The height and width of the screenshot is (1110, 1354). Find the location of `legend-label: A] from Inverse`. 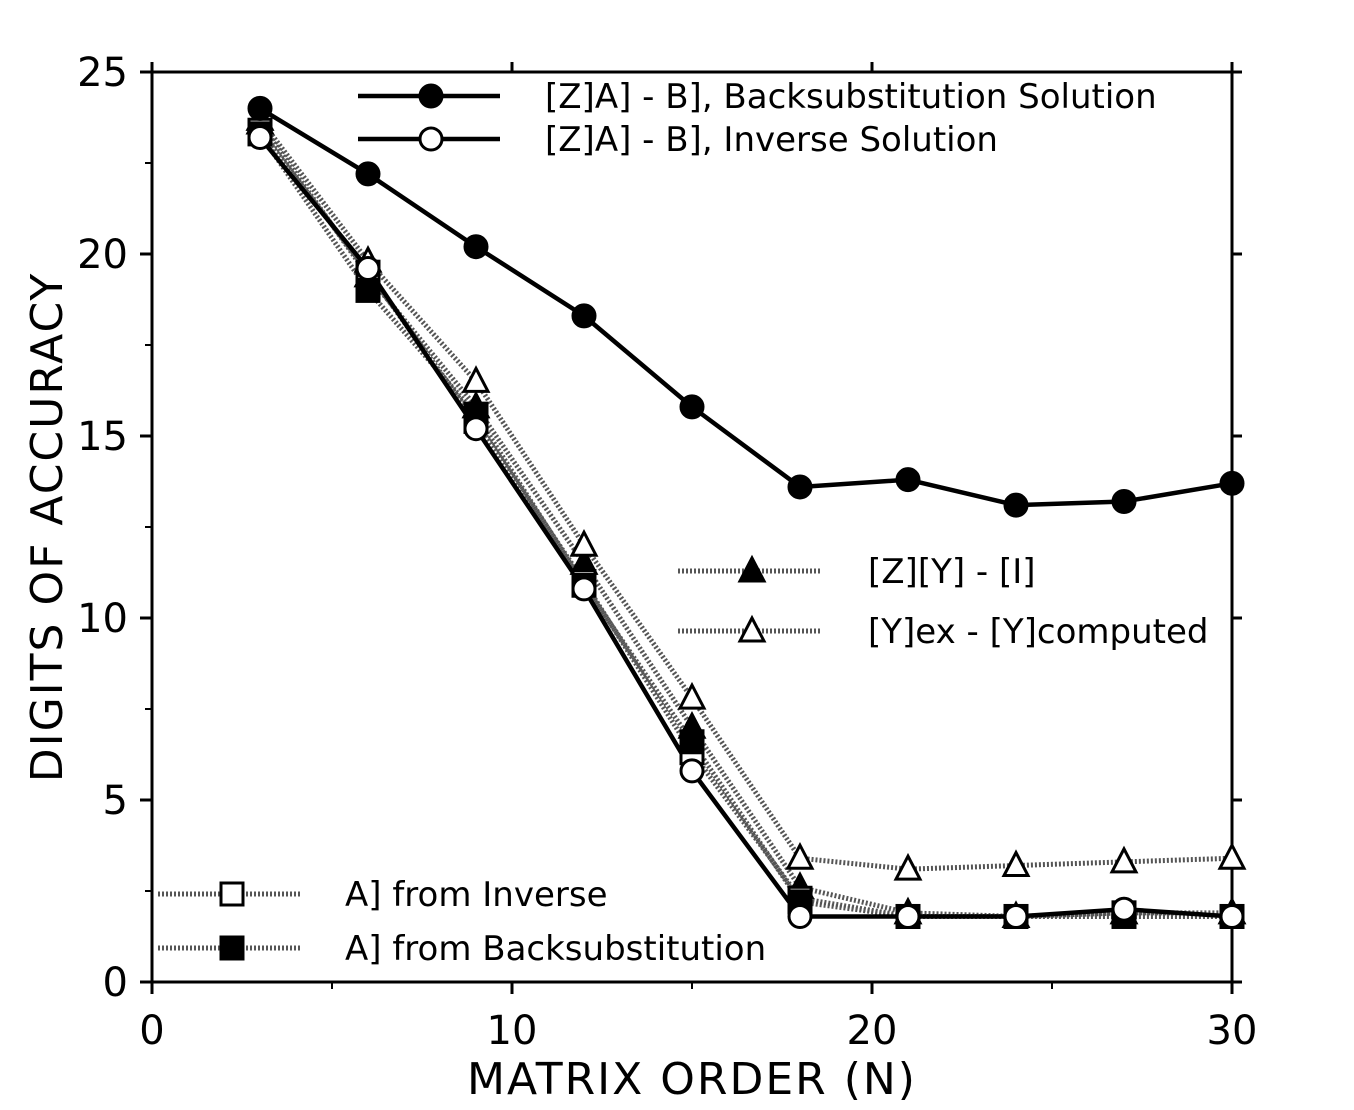

legend-label: A] from Inverse is located at coordinates (476, 895).